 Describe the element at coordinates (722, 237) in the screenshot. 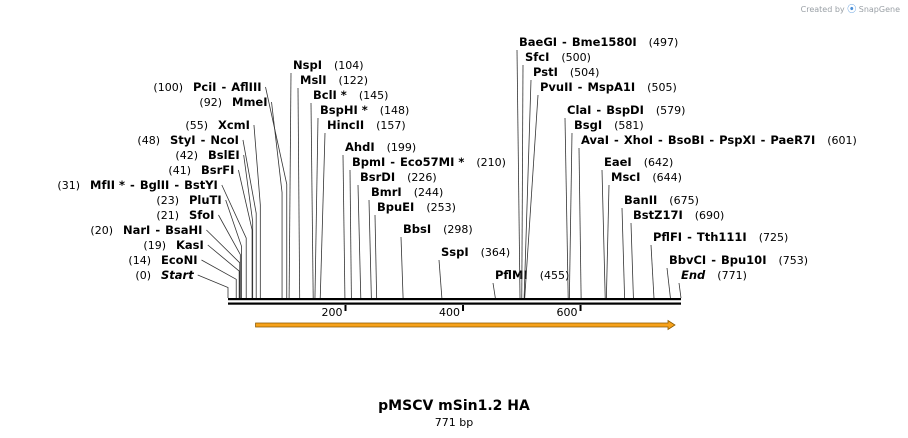

I see `enzyme-name: Tth111I` at that location.